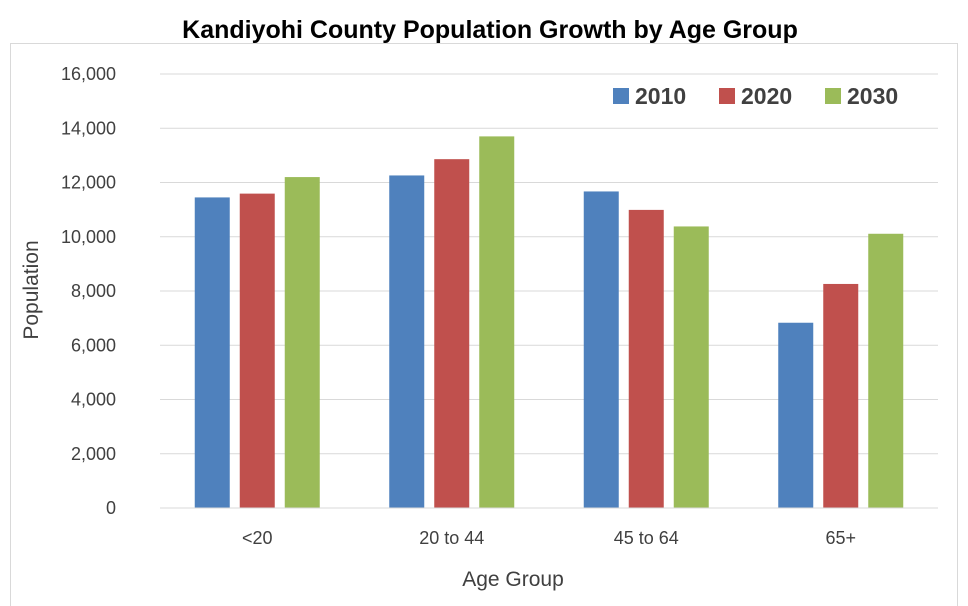 The width and height of the screenshot is (968, 606). I want to click on x-tick-label: 20 to 44, so click(451, 538).